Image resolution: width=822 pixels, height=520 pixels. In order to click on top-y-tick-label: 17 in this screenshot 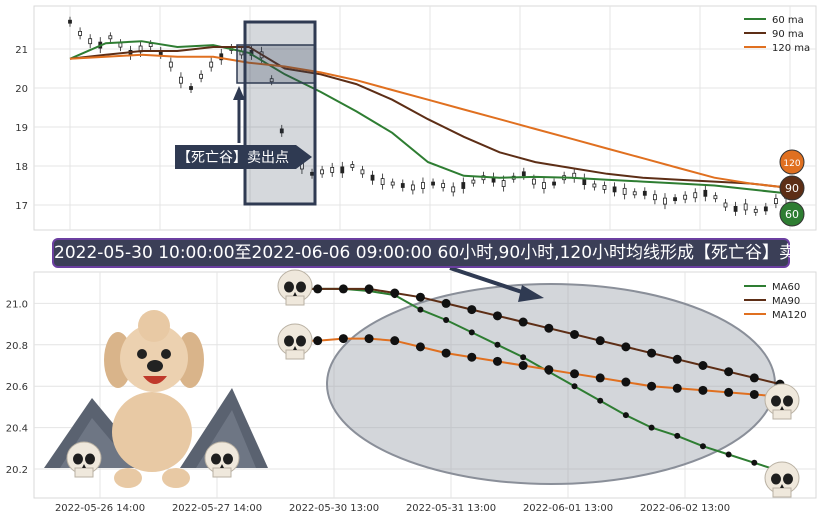, I will do `click(21, 206)`.